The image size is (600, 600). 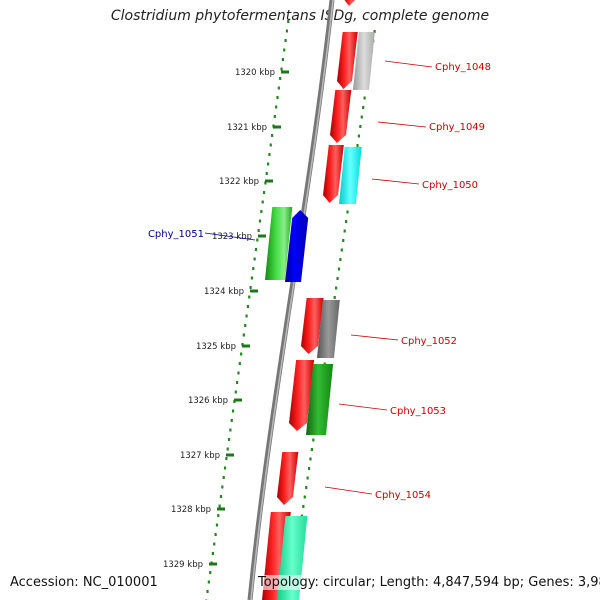 I want to click on gene-label-g1050: Cphy_1050, so click(x=450, y=185).